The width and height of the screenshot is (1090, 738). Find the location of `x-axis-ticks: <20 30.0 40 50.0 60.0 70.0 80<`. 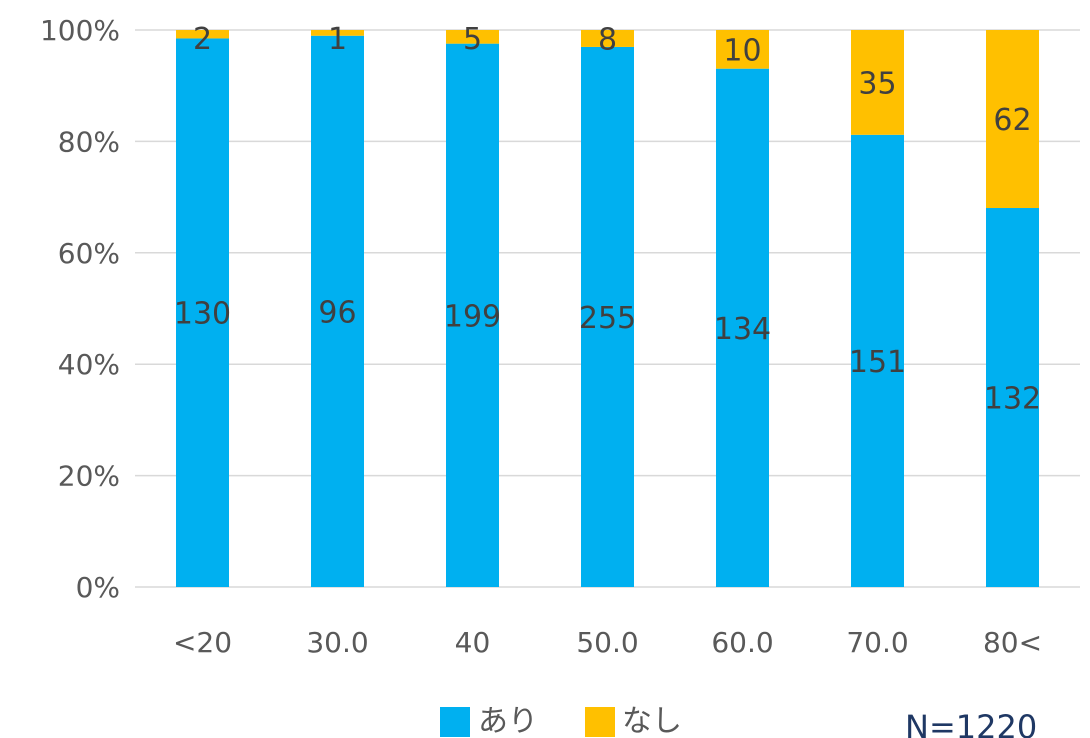

x-axis-ticks: <20 30.0 40 50.0 60.0 70.0 80< is located at coordinates (607, 642).